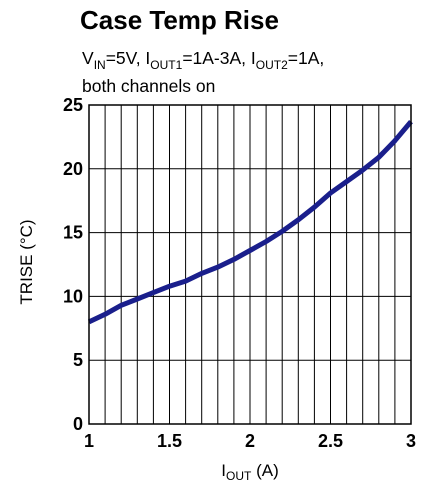 This screenshot has width=427, height=489. I want to click on chart-title: Case Temp Rise, so click(179, 20).